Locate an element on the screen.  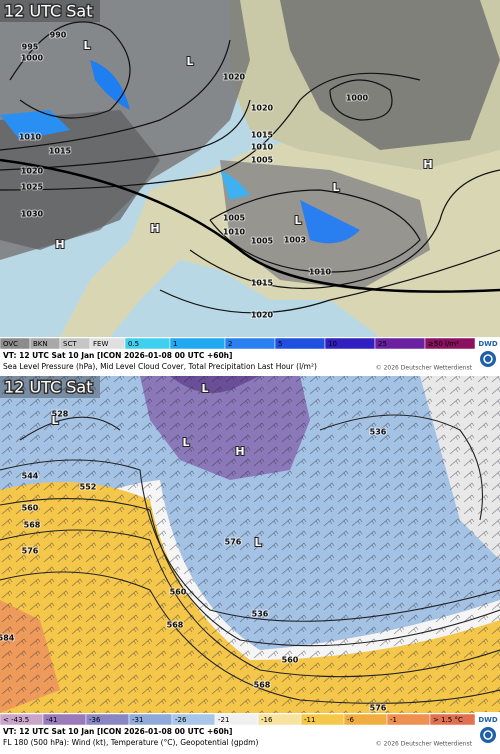
legend-label: -31 is located at coordinates (137, 720).